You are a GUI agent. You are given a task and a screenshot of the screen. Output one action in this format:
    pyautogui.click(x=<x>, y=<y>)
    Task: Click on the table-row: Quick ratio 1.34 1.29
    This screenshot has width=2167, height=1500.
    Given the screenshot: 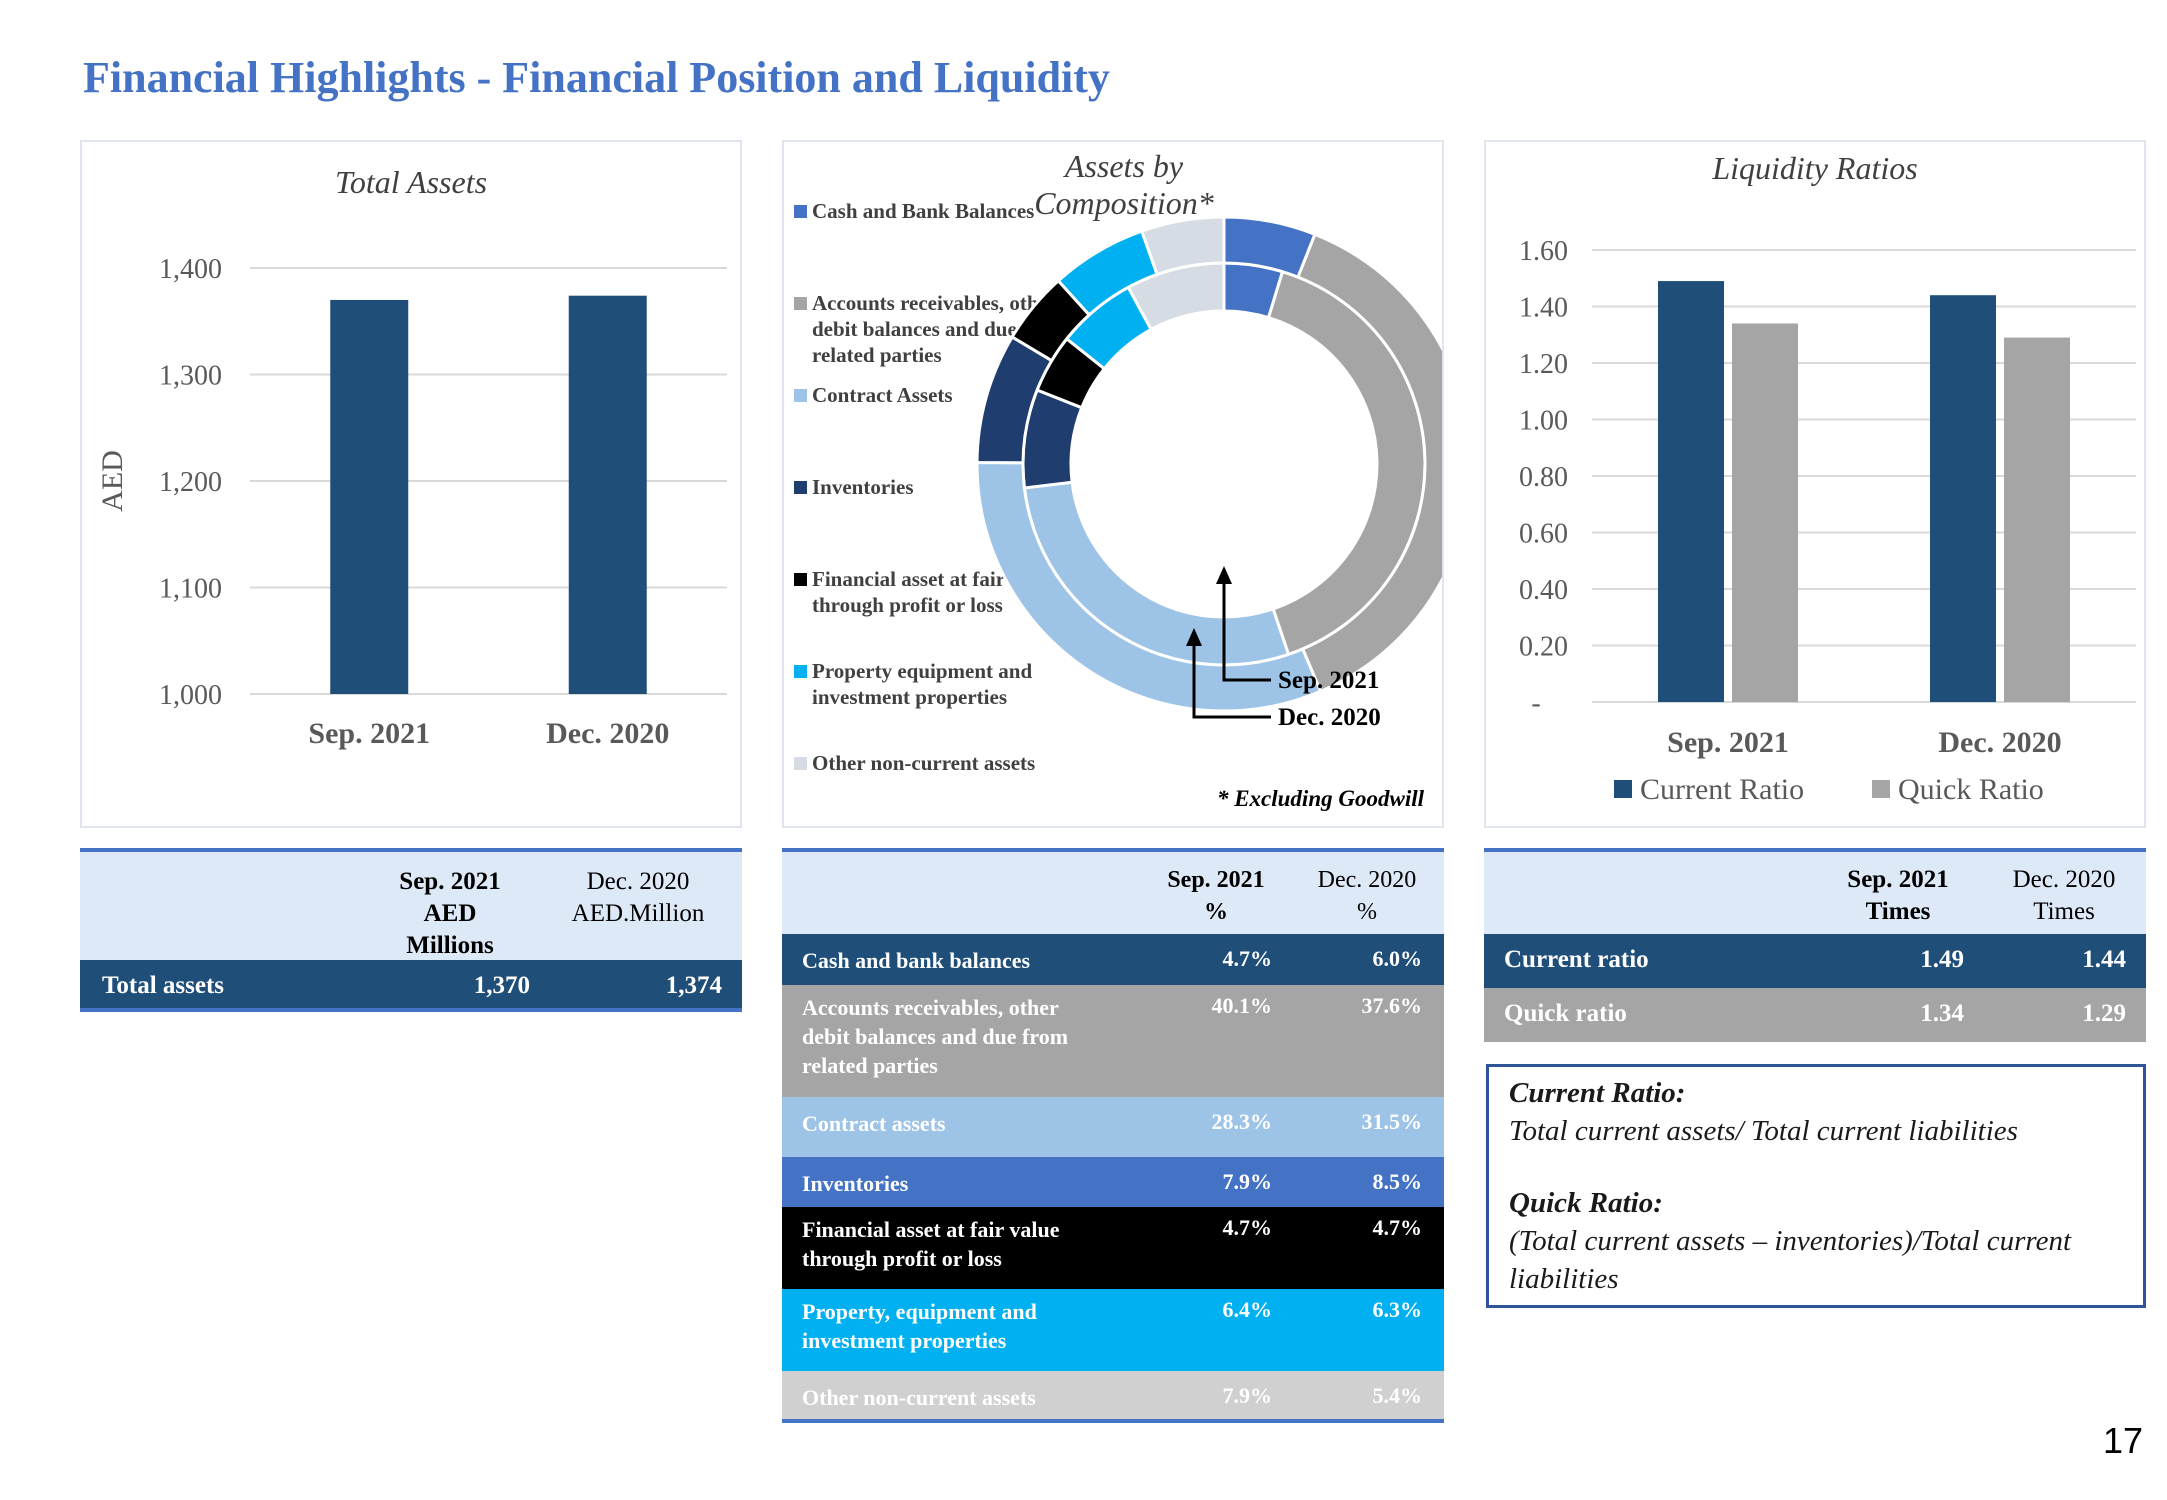 What is the action you would take?
    pyautogui.click(x=1815, y=1015)
    